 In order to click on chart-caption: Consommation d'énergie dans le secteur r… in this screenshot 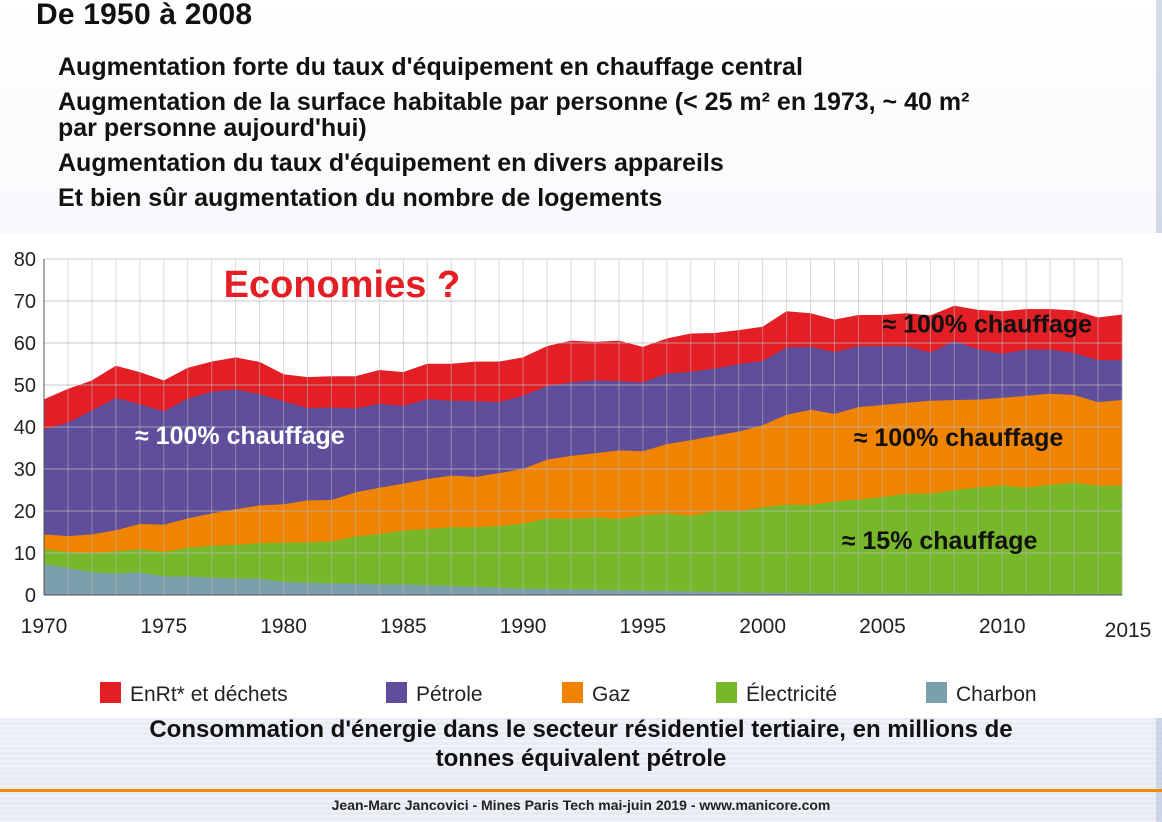, I will do `click(581, 744)`.